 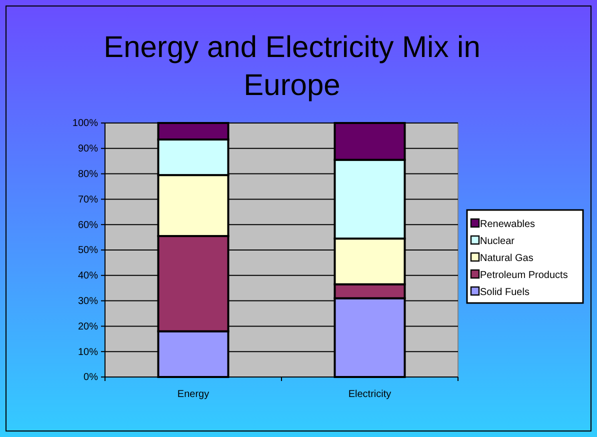 What do you see at coordinates (88, 200) in the screenshot?
I see `y-tick-label: 70%` at bounding box center [88, 200].